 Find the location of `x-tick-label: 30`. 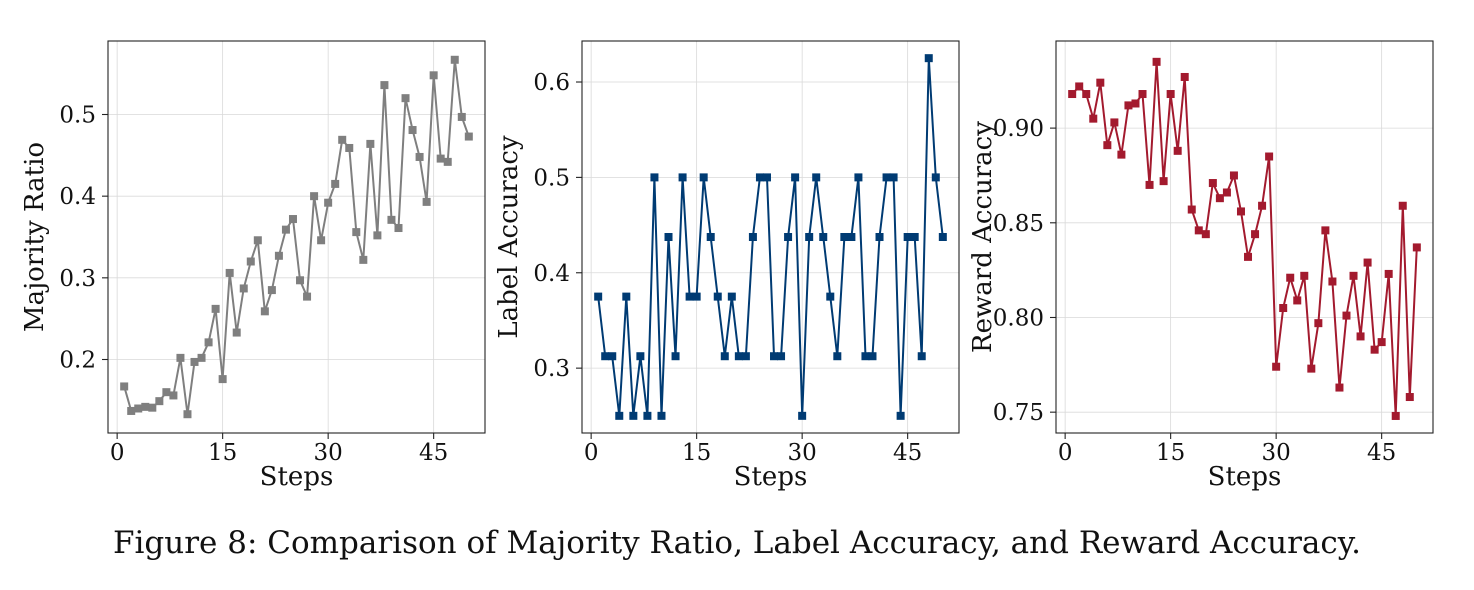

x-tick-label: 30 is located at coordinates (1276, 453).